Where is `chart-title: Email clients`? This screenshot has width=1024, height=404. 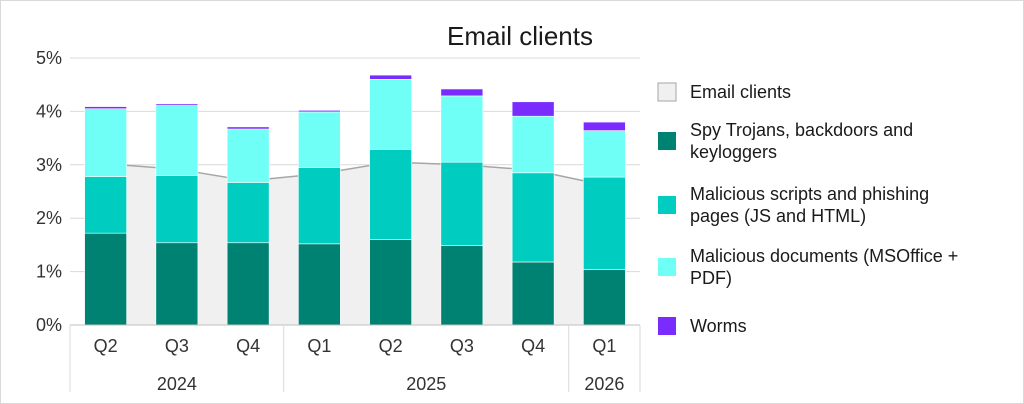
chart-title: Email clients is located at coordinates (520, 36).